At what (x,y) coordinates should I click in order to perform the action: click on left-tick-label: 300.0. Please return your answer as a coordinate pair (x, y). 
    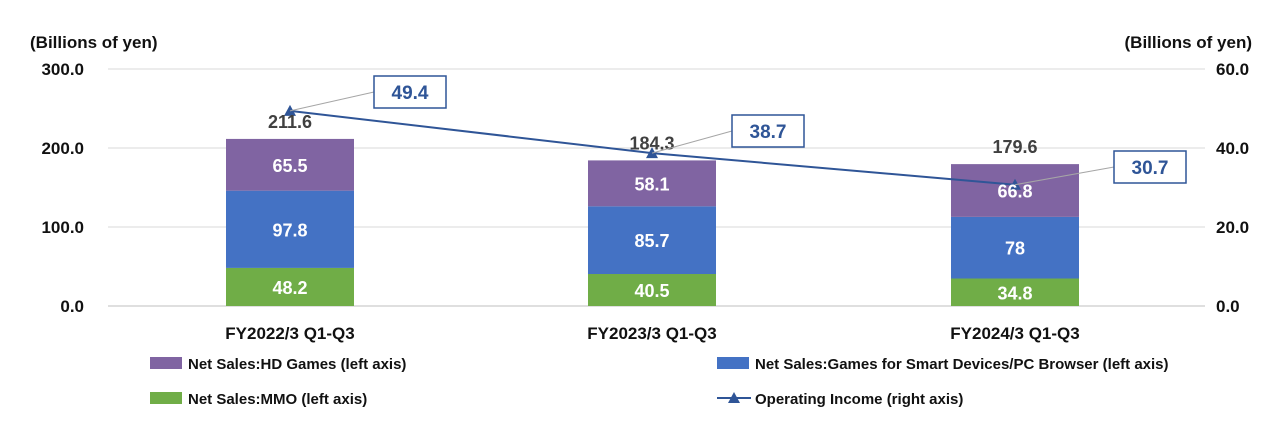
    Looking at the image, I should click on (62, 69).